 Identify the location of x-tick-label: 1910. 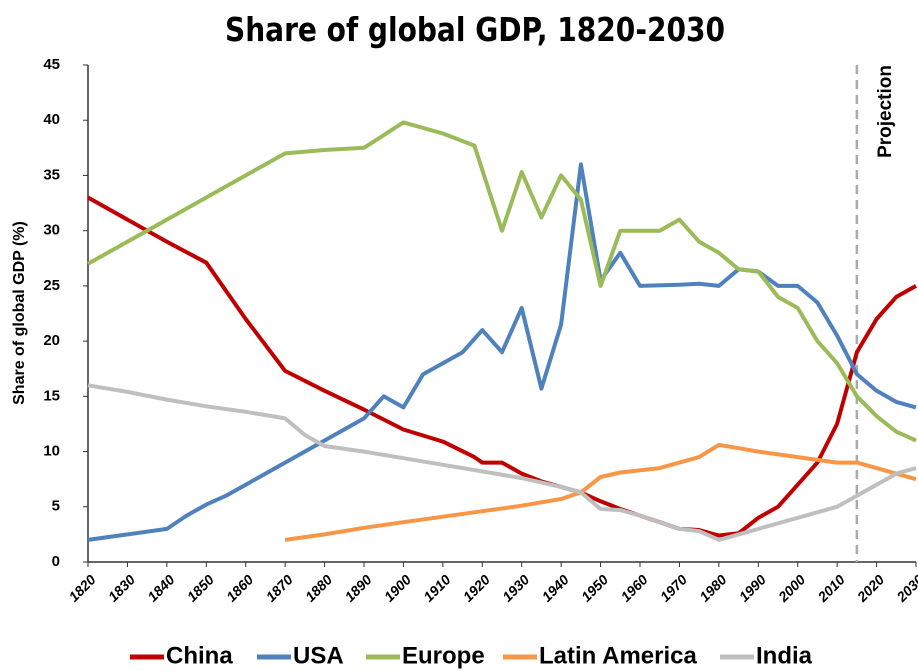
(436, 587).